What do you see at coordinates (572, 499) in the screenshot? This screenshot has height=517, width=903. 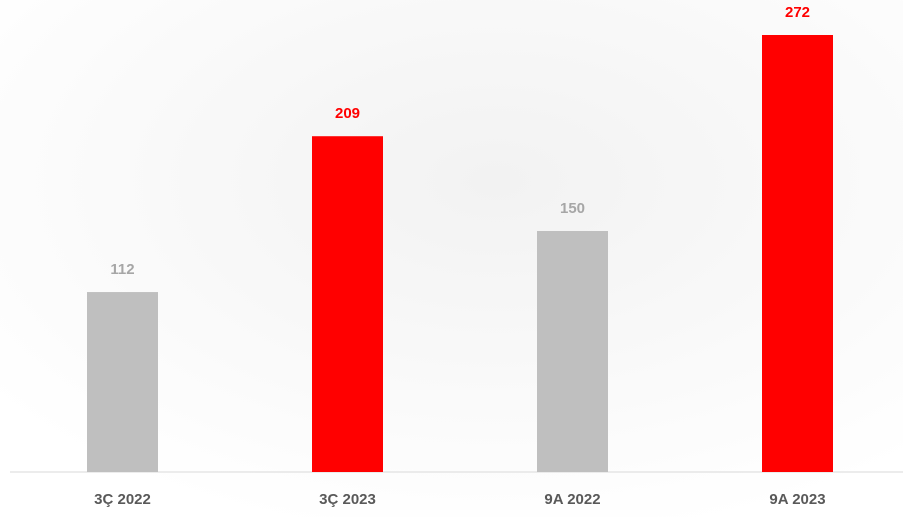 I see `x-tick-label: 9A 2022` at bounding box center [572, 499].